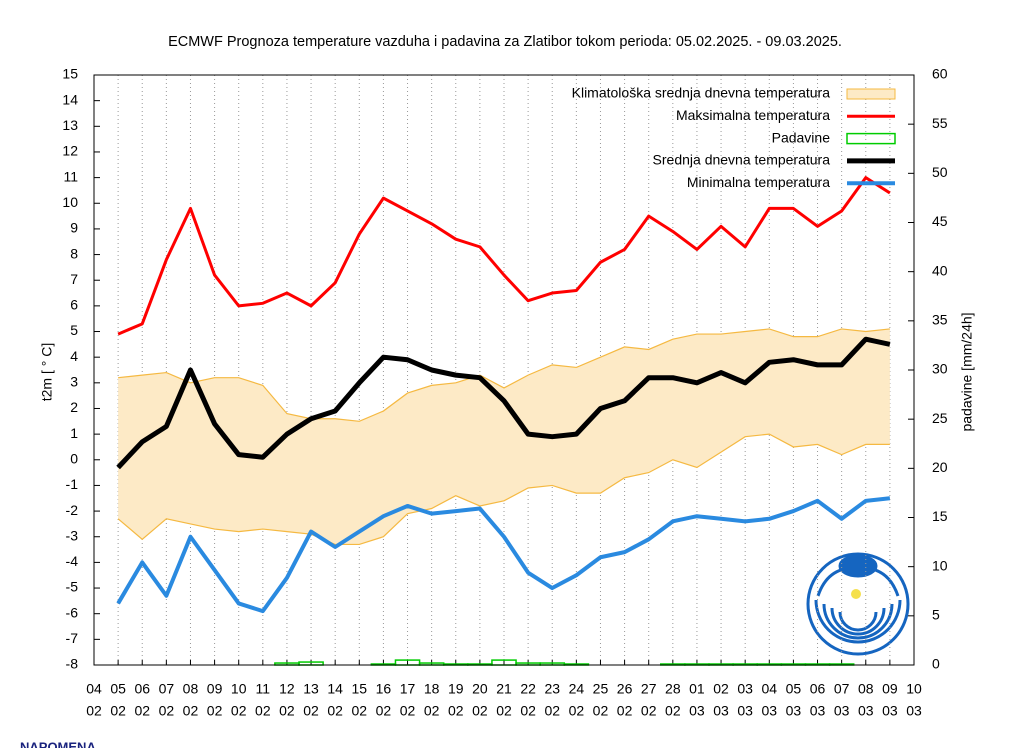 Image resolution: width=1024 pixels, height=753 pixels. What do you see at coordinates (74, 458) in the screenshot?
I see `y-tick-label: 0` at bounding box center [74, 458].